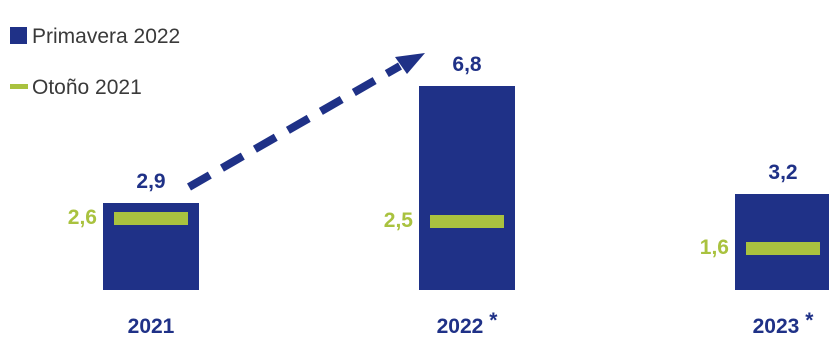 This screenshot has height=341, width=829. I want to click on value-label-otono-2021: 2,6, so click(82, 217).